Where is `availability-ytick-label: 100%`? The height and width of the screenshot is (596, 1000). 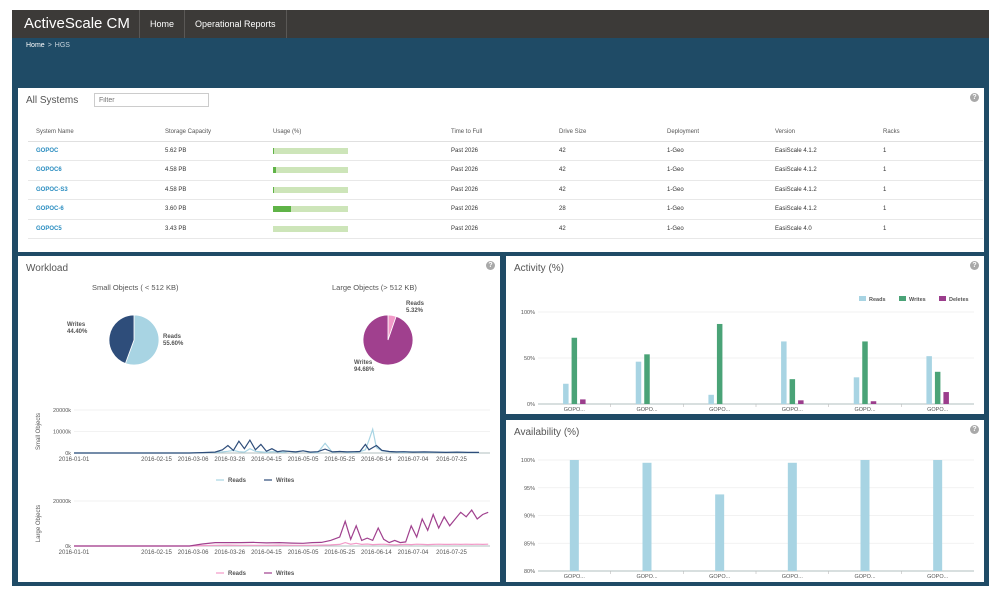
availability-ytick-label: 100% is located at coordinates (528, 461).